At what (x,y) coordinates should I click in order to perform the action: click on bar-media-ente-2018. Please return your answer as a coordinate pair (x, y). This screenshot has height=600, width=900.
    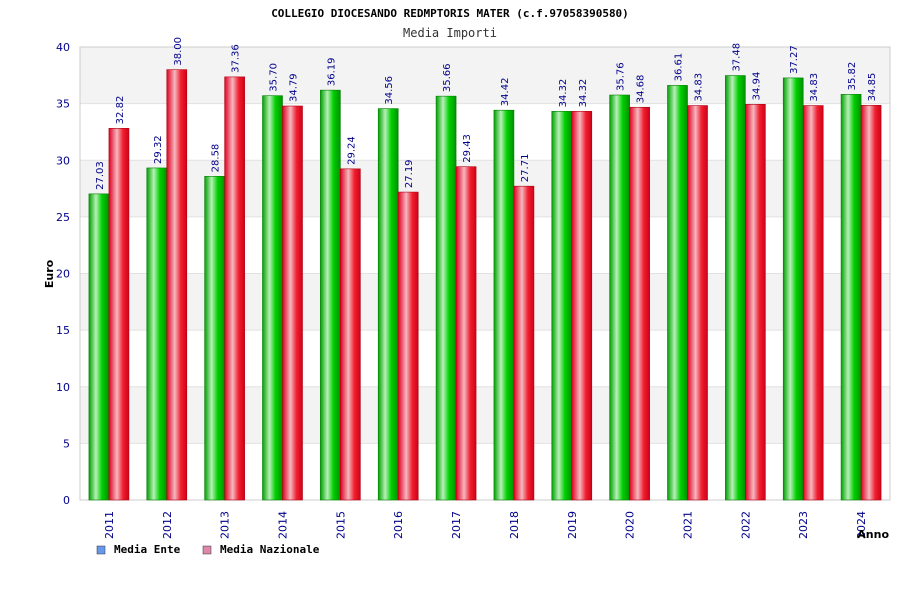
    Looking at the image, I should click on (504, 305).